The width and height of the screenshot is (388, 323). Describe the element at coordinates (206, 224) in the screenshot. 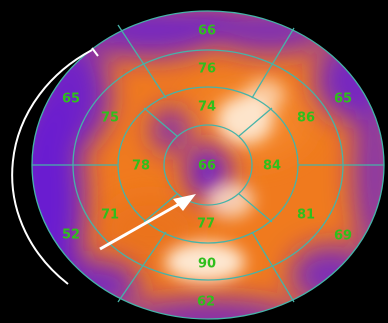

I see `apical-inferior-value: 77` at that location.